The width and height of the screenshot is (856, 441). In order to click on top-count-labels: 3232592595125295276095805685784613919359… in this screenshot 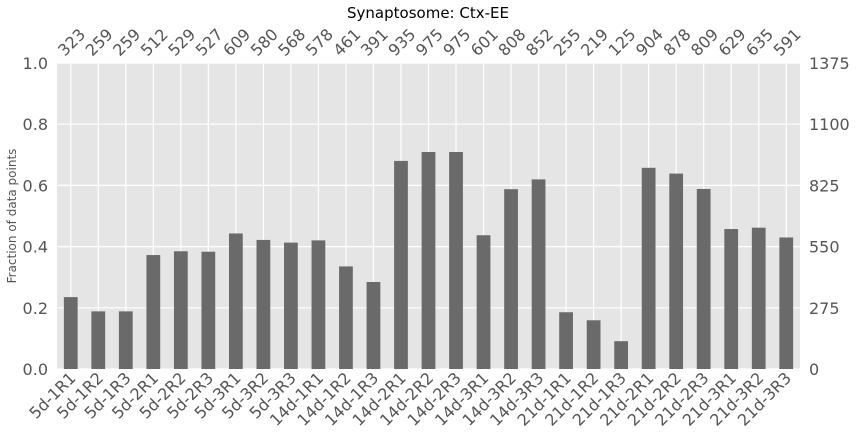, I will do `click(429, 42)`.